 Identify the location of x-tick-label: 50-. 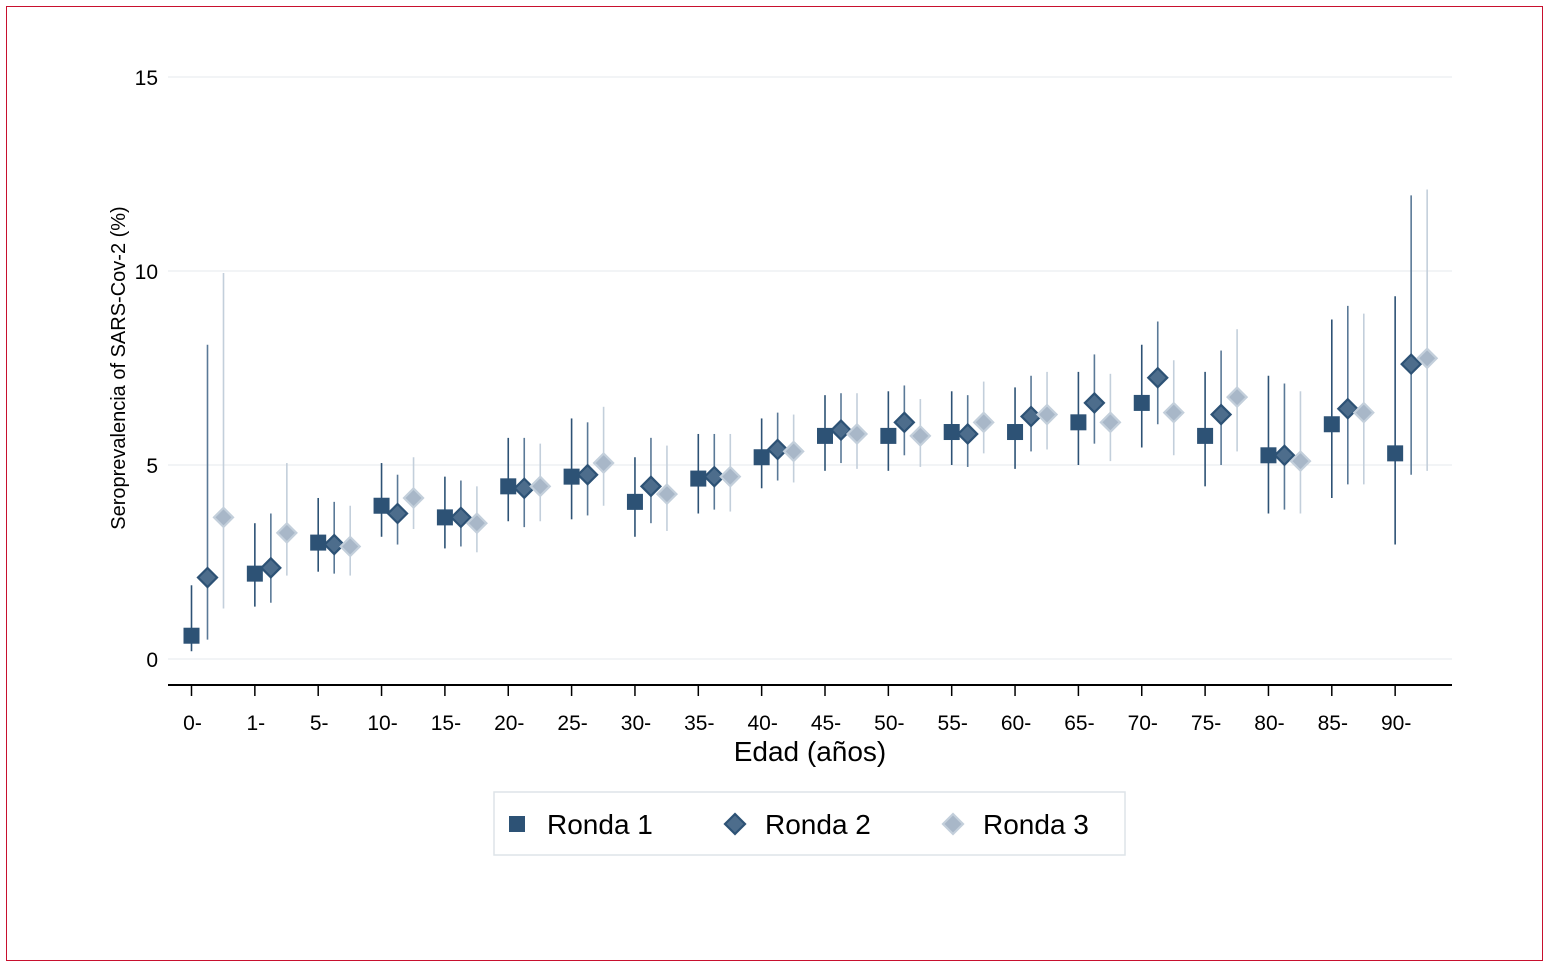
(889, 723).